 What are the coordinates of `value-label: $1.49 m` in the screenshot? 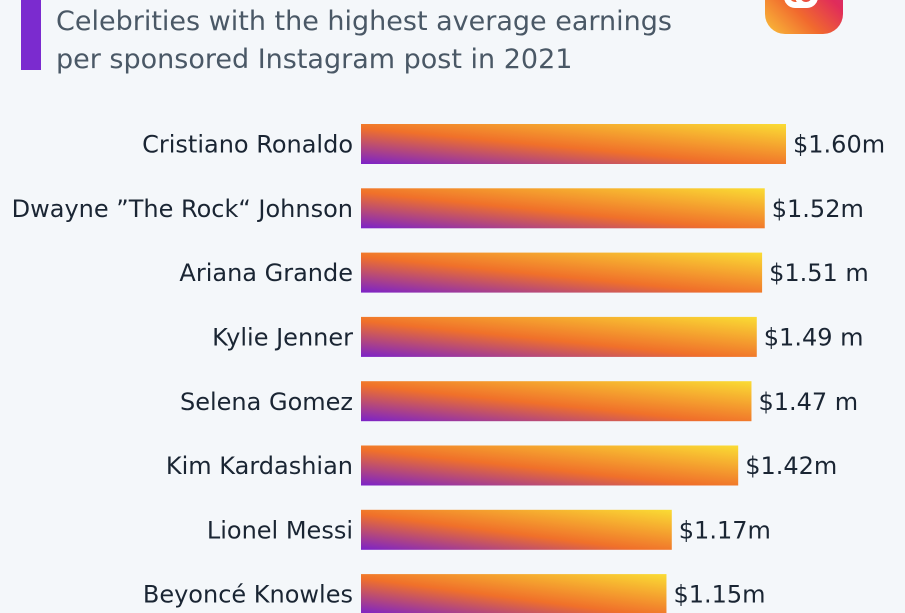 It's located at (814, 338).